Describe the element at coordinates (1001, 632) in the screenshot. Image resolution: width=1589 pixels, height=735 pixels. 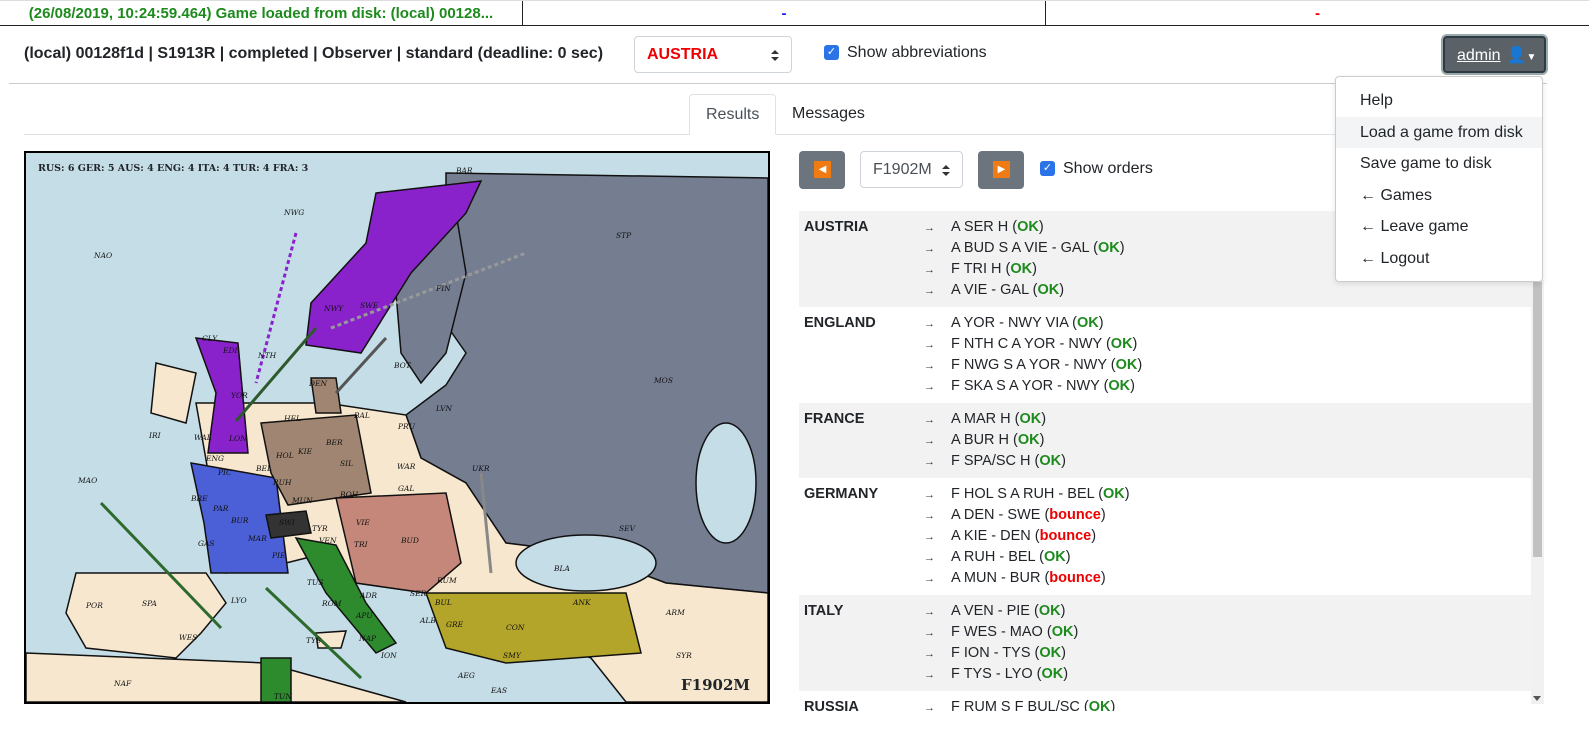
I see `order-item: → F WES - MAO (OK)` at that location.